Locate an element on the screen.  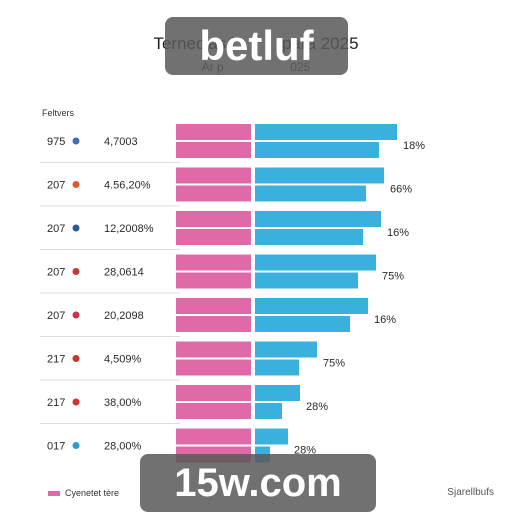
legend-label: Cyenetet tère is located at coordinates (92, 493).